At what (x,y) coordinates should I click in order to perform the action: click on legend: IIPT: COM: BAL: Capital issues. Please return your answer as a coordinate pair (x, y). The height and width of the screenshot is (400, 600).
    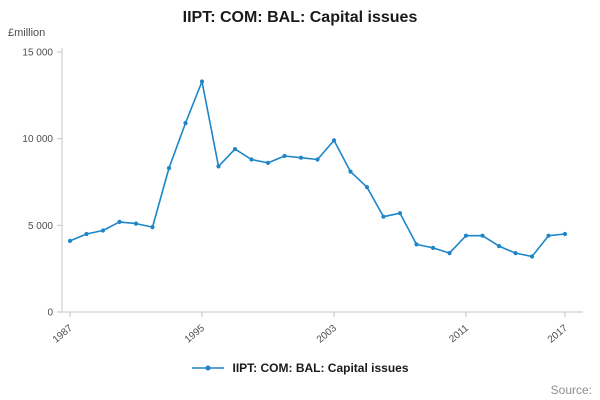
    Looking at the image, I should click on (300, 368).